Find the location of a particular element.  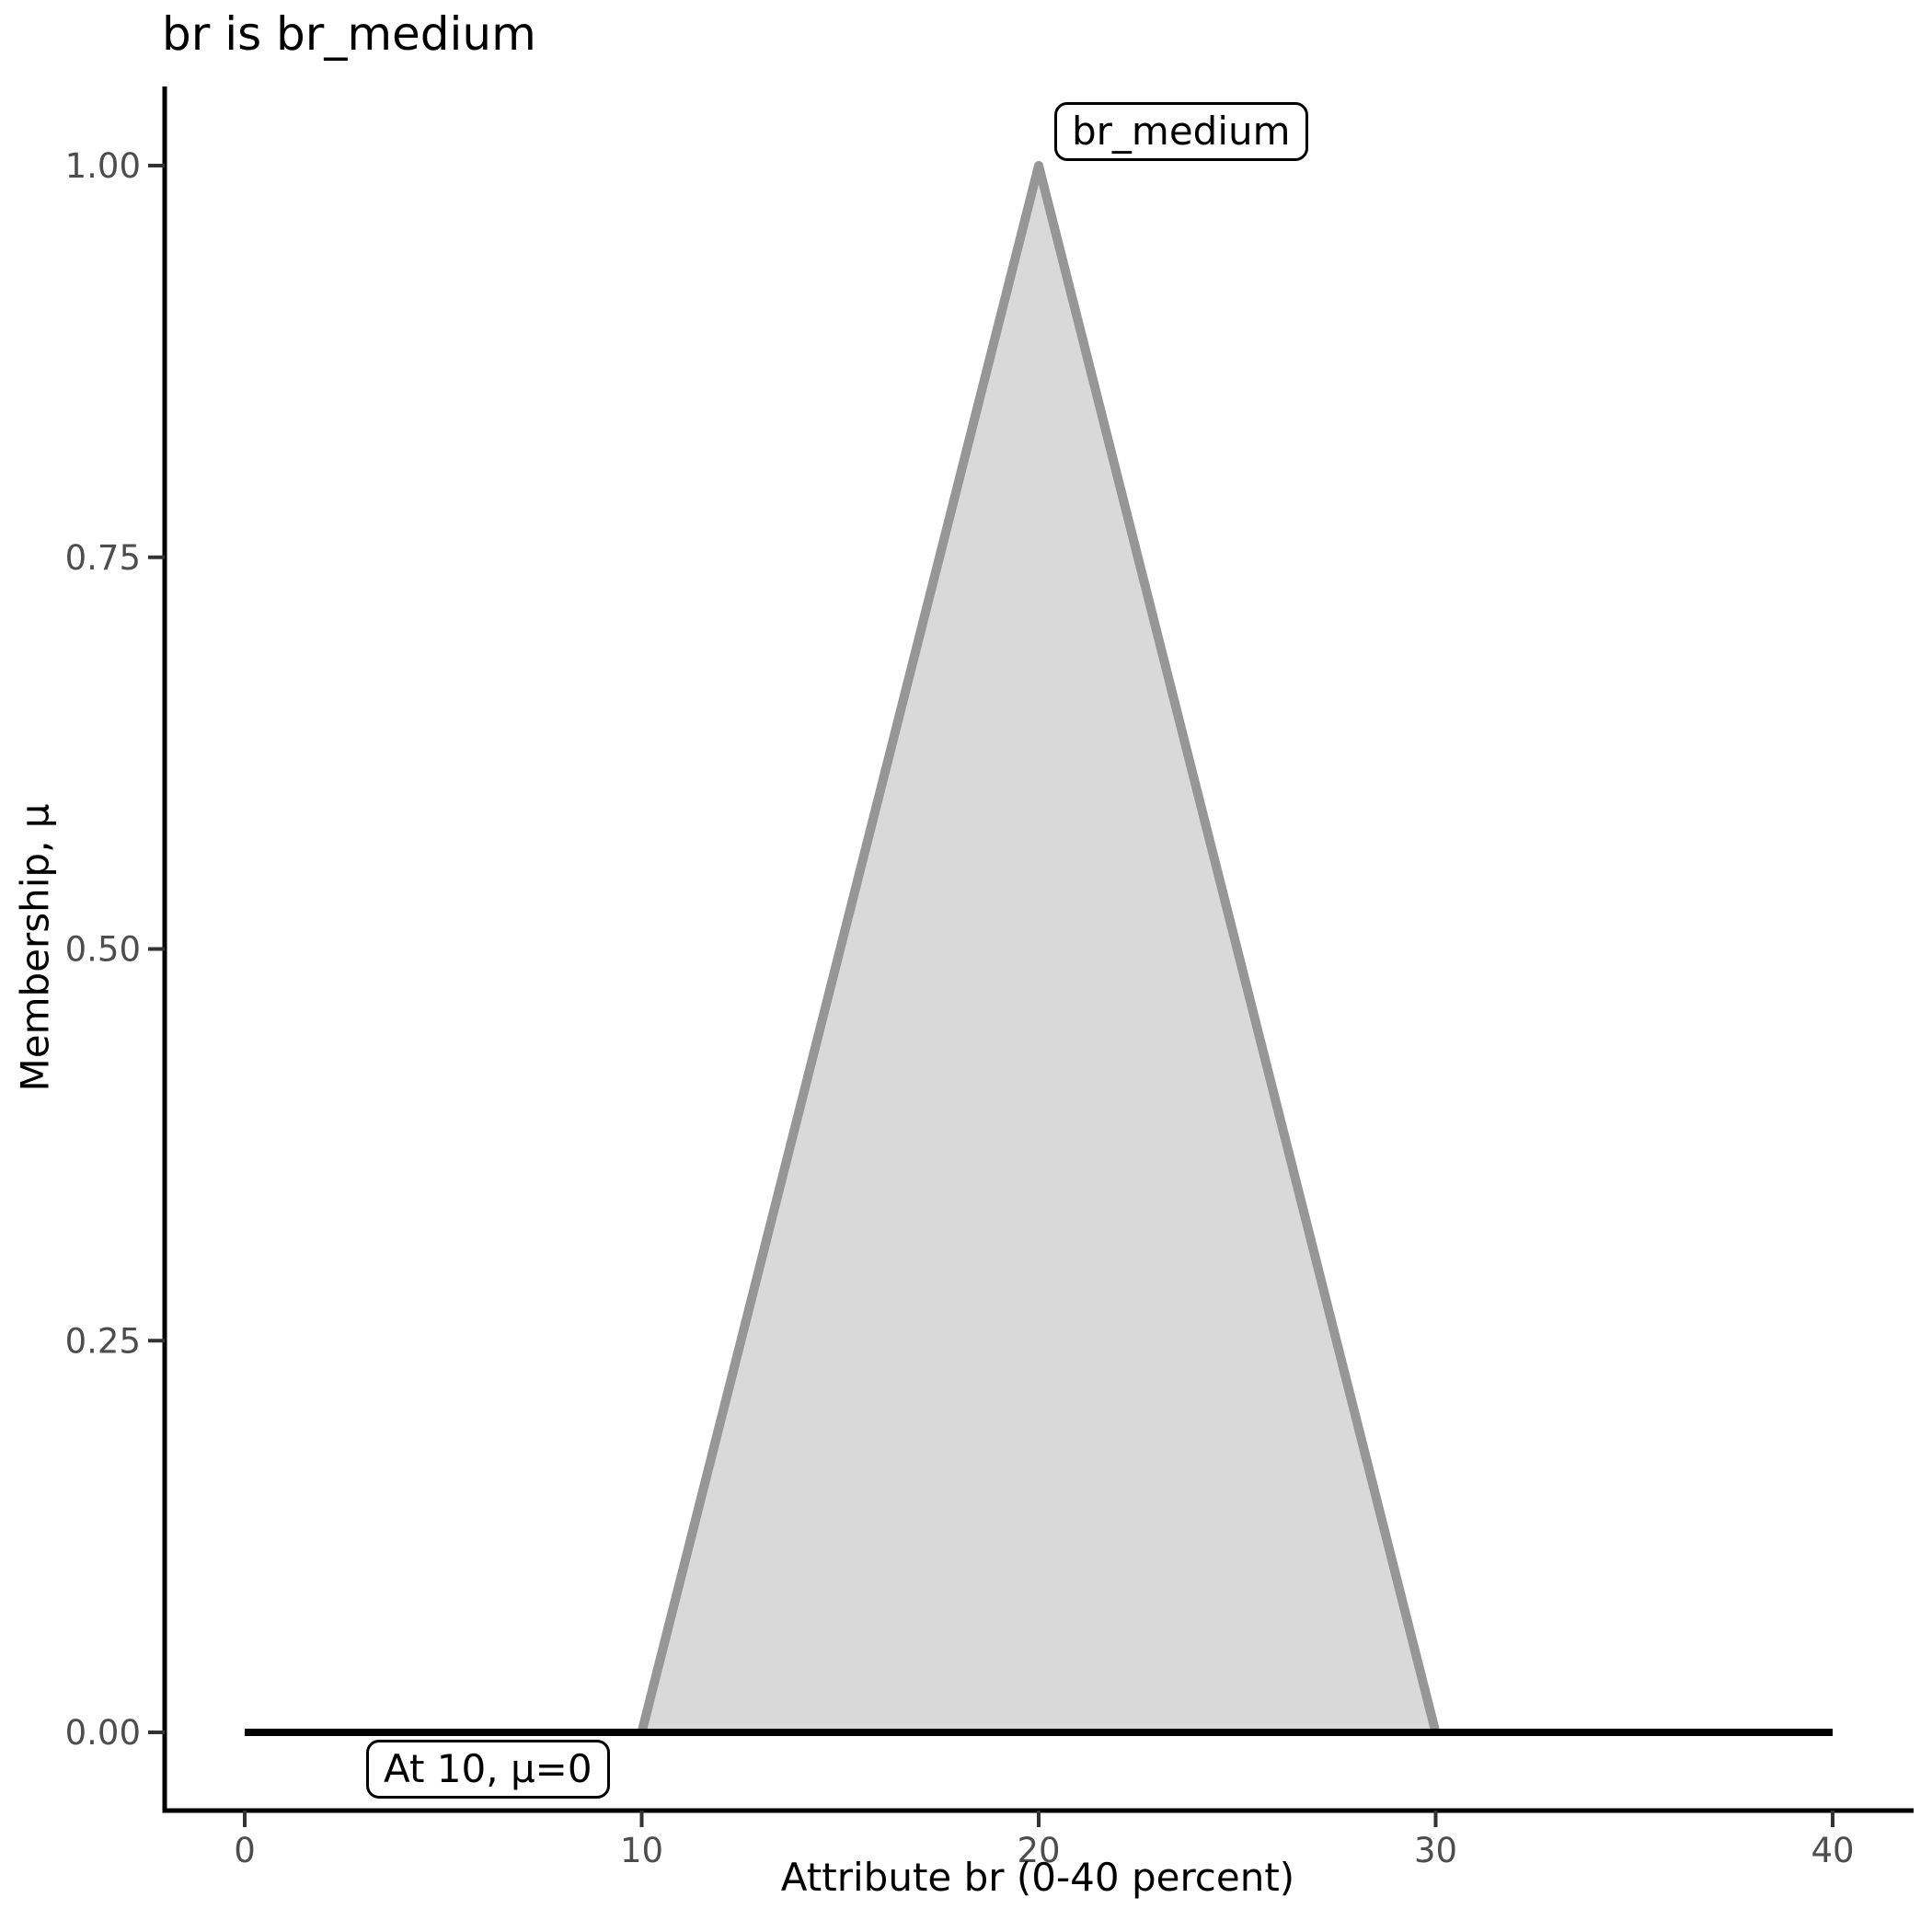

y-tick-label: 0.00 is located at coordinates (103, 1733).